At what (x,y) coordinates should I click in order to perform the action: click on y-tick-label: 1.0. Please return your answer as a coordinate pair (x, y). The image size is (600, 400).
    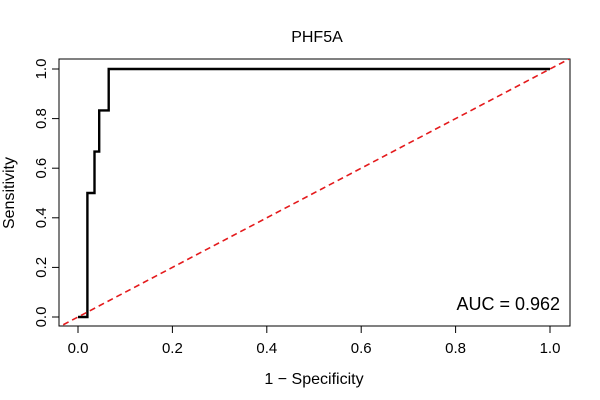
    Looking at the image, I should click on (41, 69).